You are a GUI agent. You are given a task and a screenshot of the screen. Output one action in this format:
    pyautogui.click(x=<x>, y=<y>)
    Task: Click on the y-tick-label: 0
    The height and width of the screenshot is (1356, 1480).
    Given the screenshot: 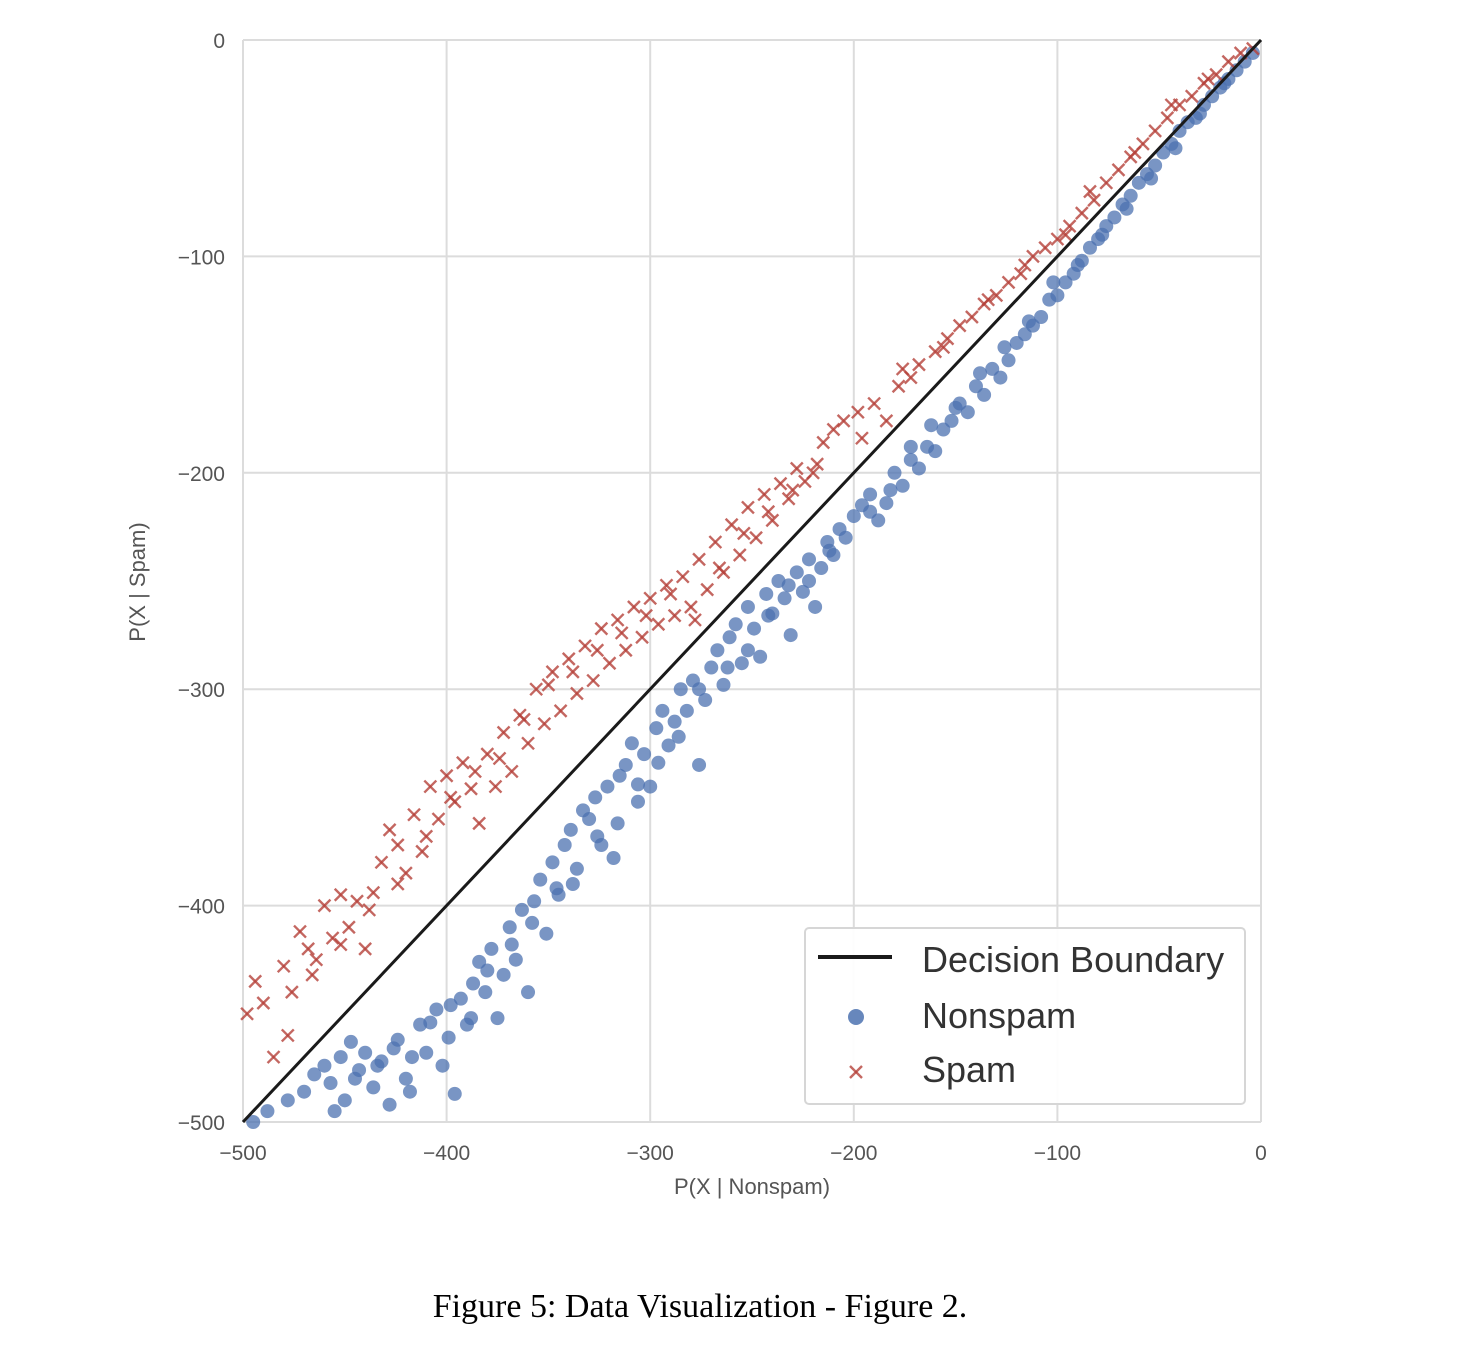 What is the action you would take?
    pyautogui.click(x=219, y=41)
    